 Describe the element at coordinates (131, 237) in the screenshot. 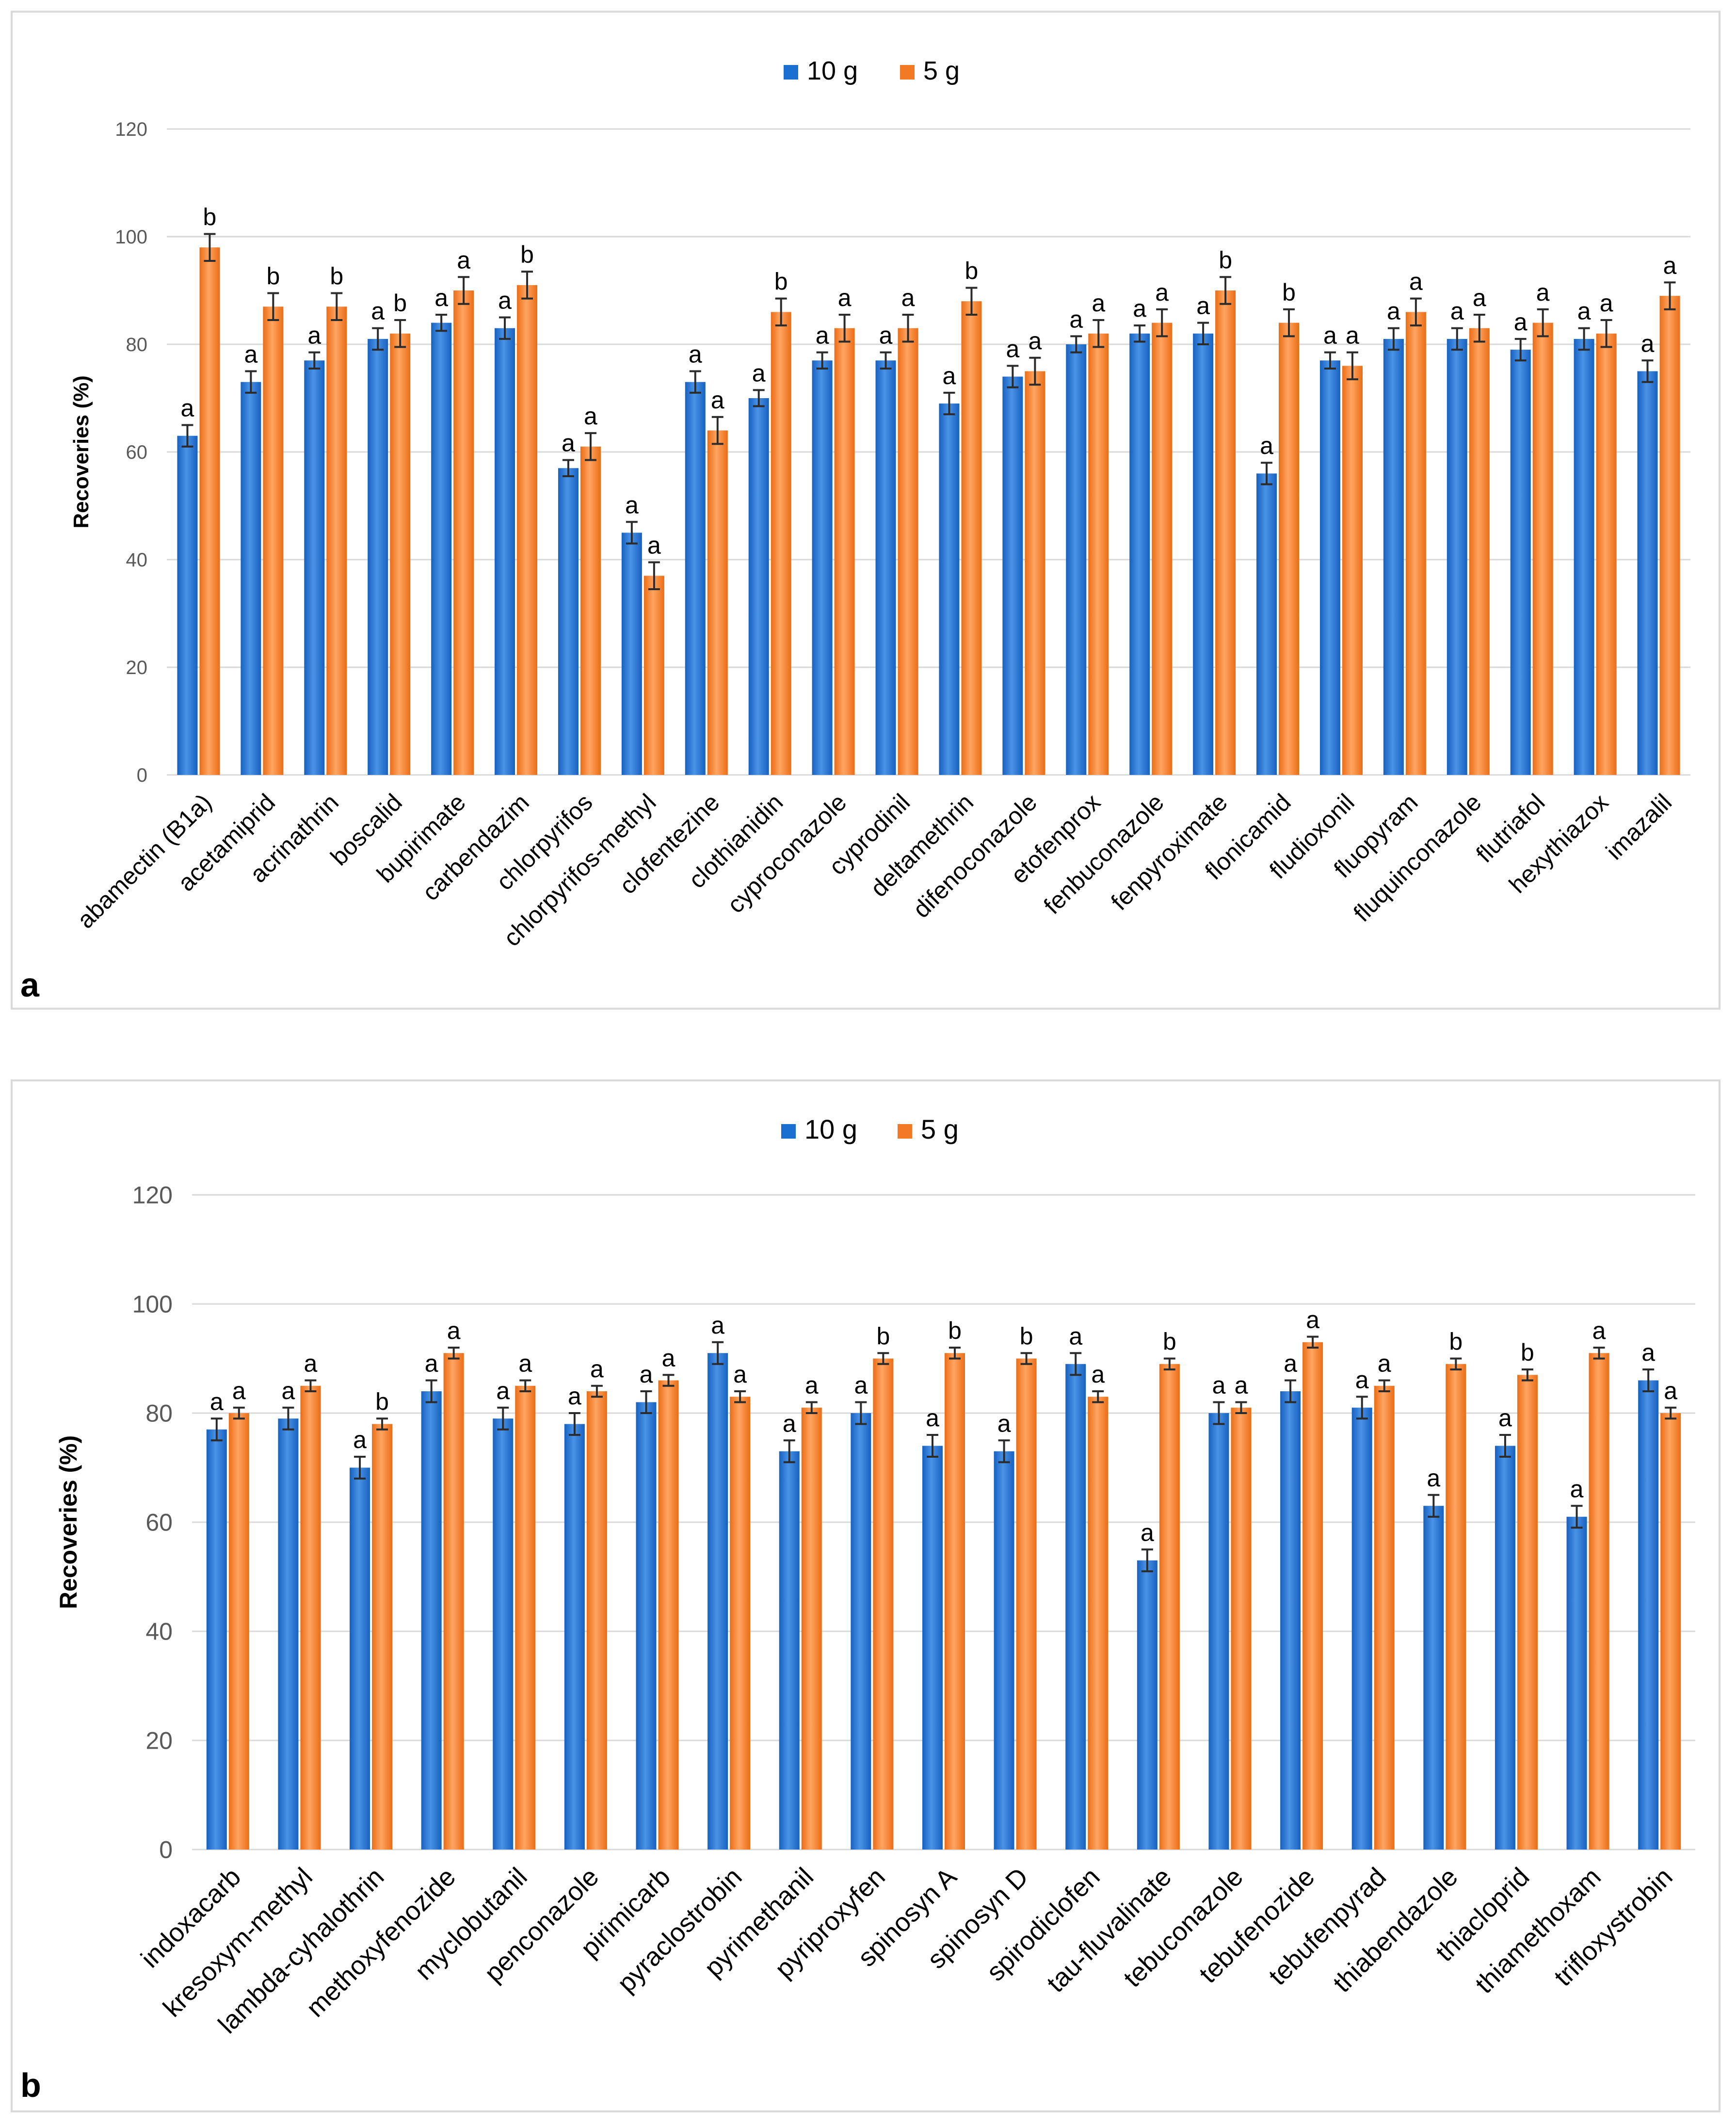

I see `y-tick-label: 100` at that location.